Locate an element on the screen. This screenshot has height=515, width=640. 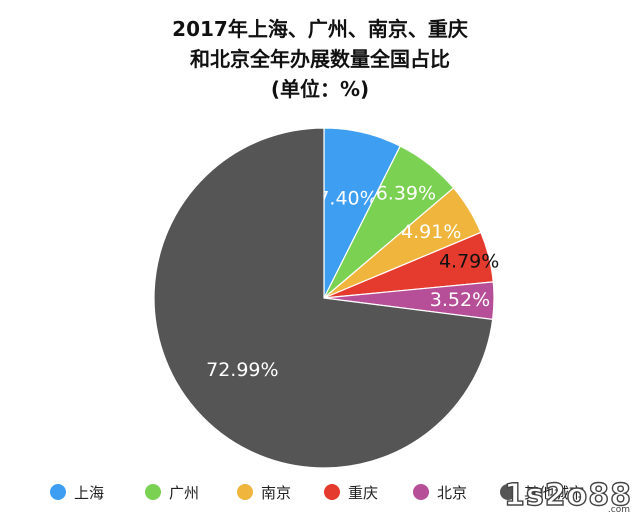
legend-label-3: 重庆 is located at coordinates (363, 492).